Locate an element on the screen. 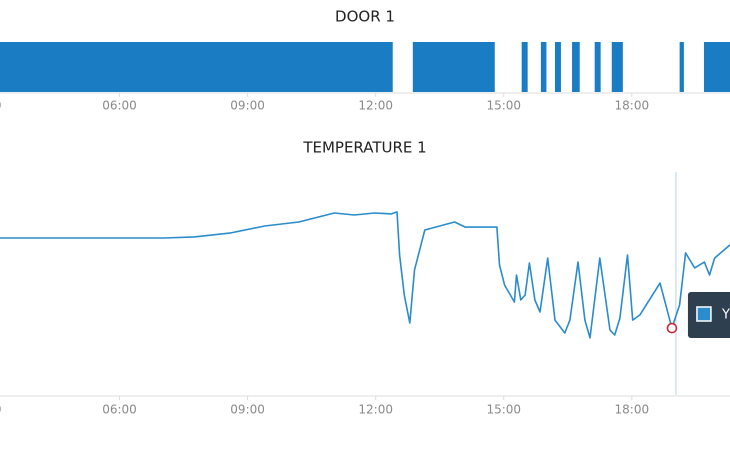 The height and width of the screenshot is (455, 730). chart-title: TEMPERATURE 1 is located at coordinates (364, 148).